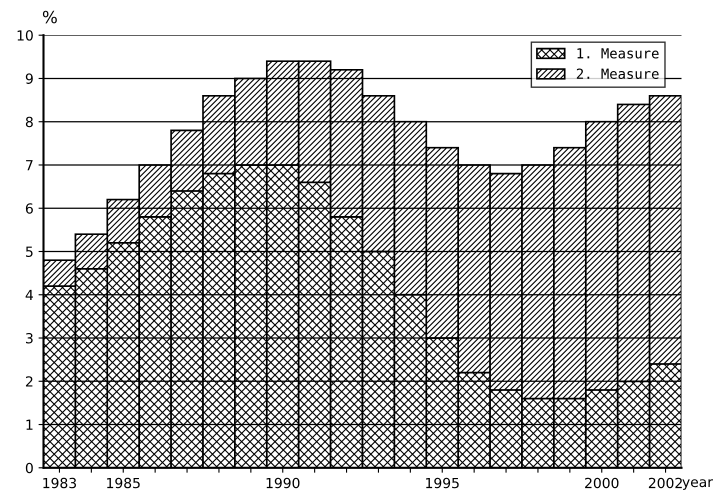 Image resolution: width=725 pixels, height=503 pixels. I want to click on y-tick-label: 0, so click(29, 468).